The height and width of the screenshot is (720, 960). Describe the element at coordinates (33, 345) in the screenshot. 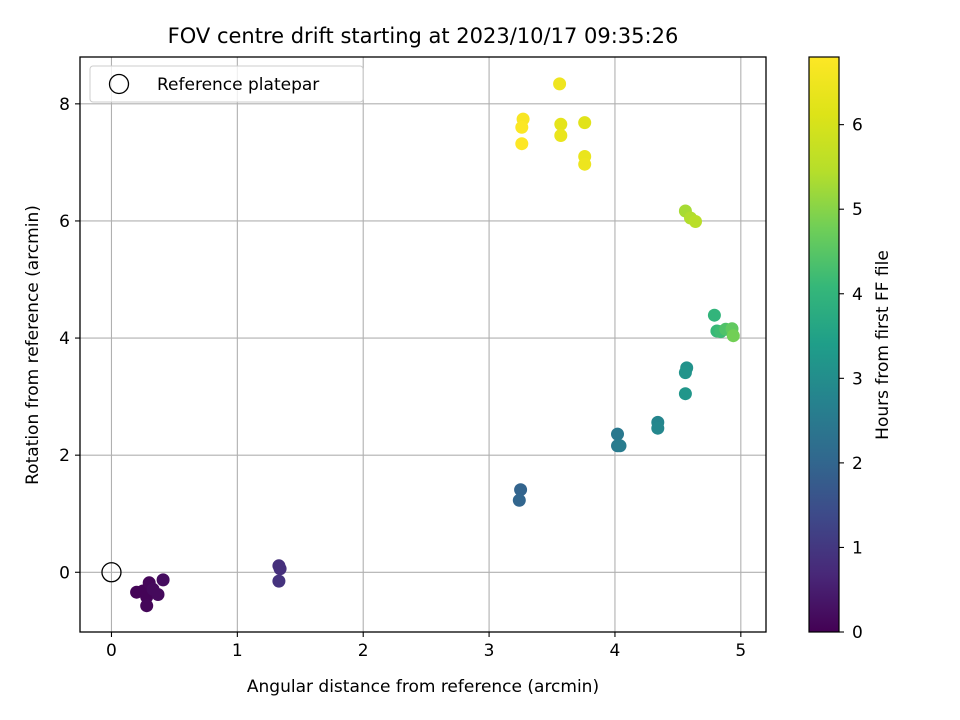

I see `y-axis-label: Rotation from reference (arcmin)` at that location.